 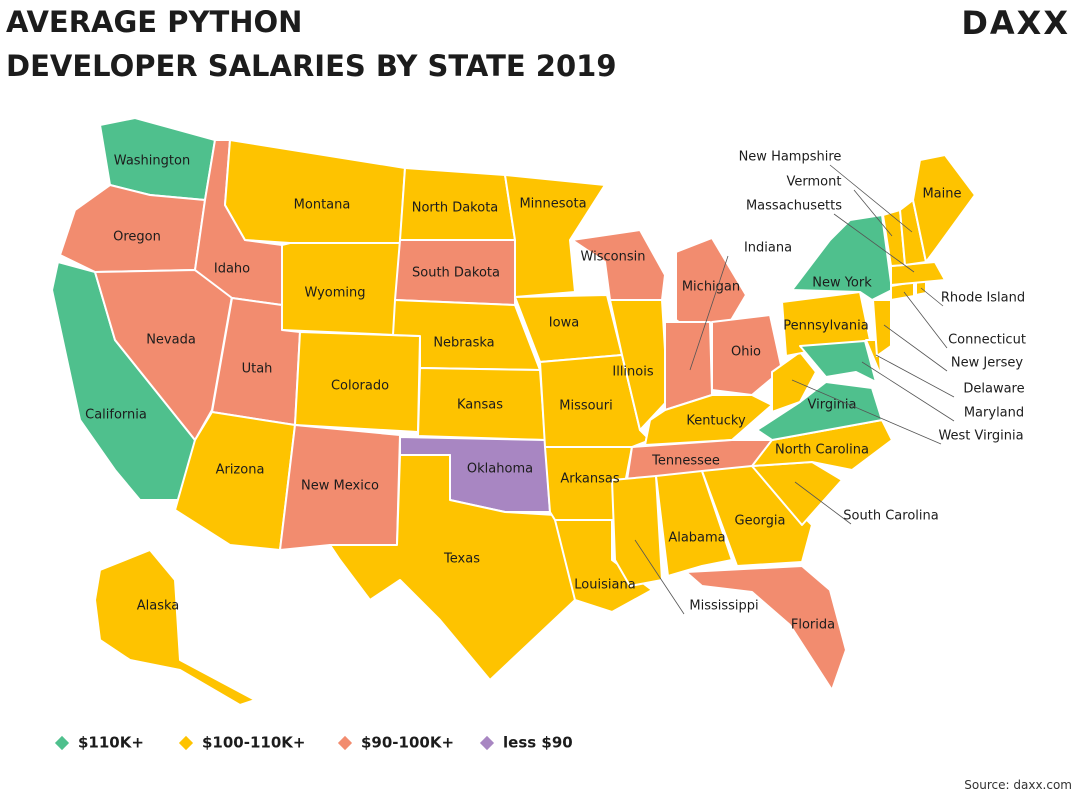 What do you see at coordinates (589, 479) in the screenshot?
I see `state-label: Arkansas` at bounding box center [589, 479].